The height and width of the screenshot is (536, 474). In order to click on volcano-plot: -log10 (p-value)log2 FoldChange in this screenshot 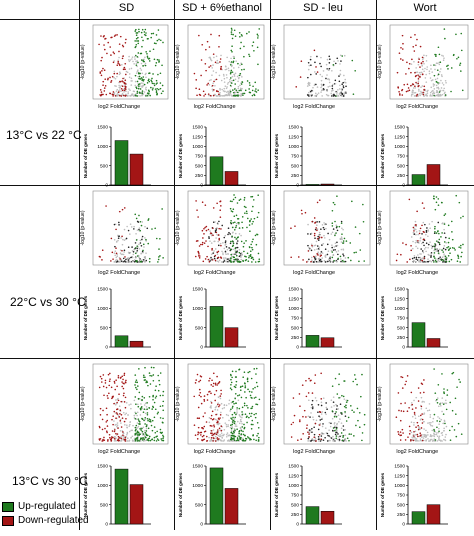, I will do `click(124, 233)`.